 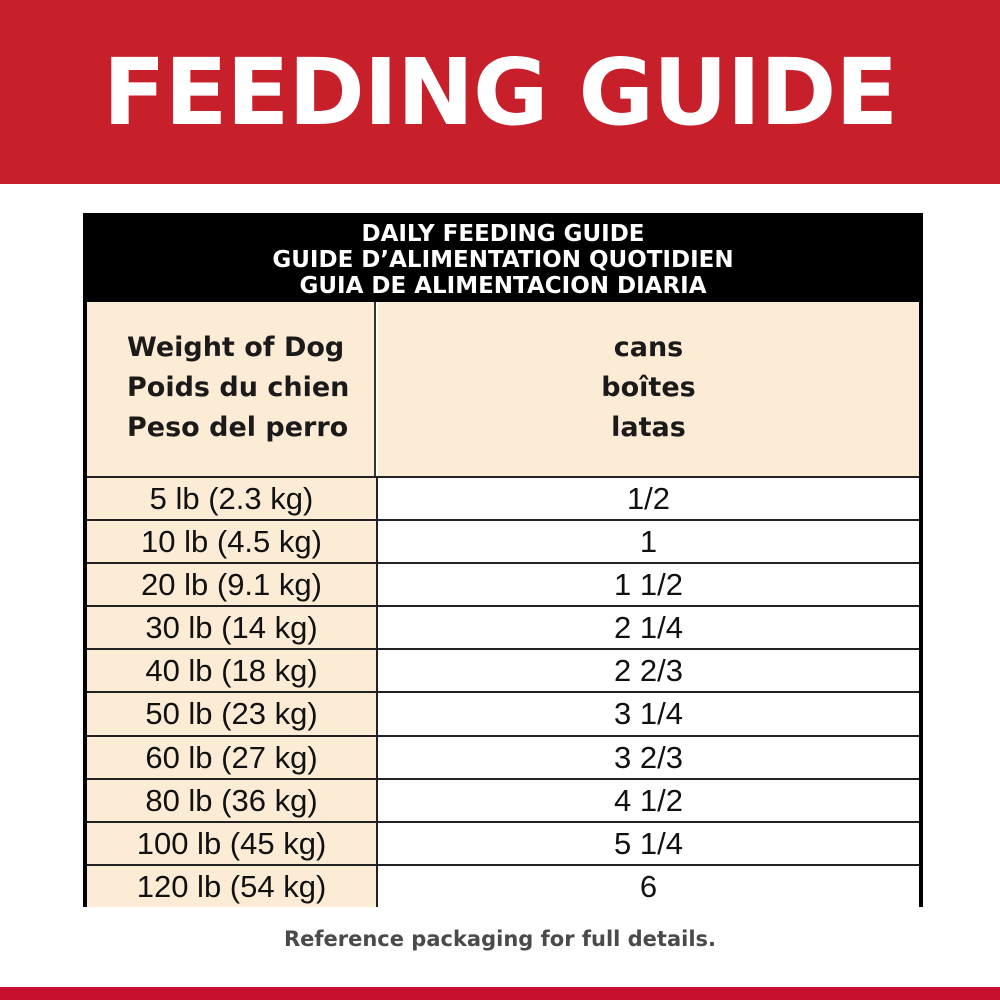 I want to click on table-row: 30 lb (14 kg) 2 1/4, so click(x=503, y=627).